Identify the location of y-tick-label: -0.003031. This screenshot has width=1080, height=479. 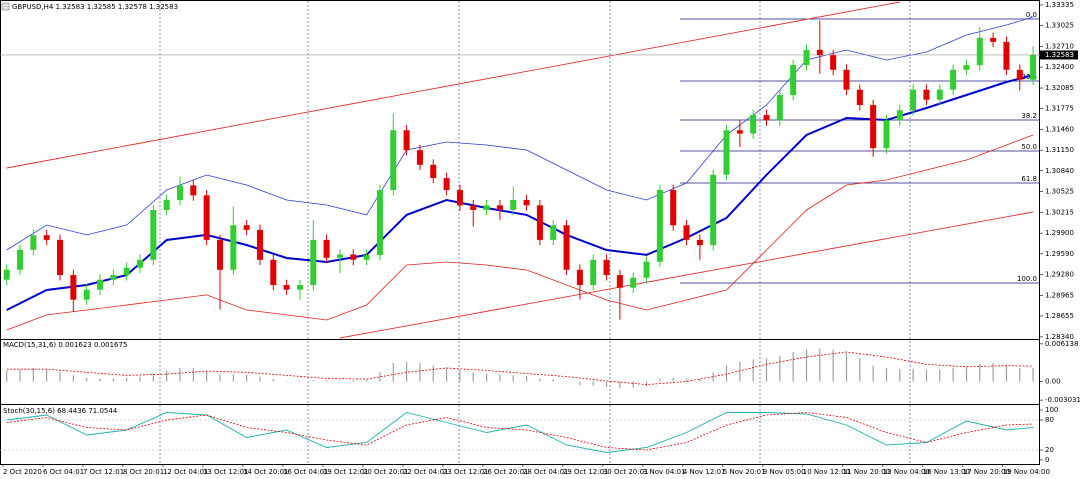
(1062, 400).